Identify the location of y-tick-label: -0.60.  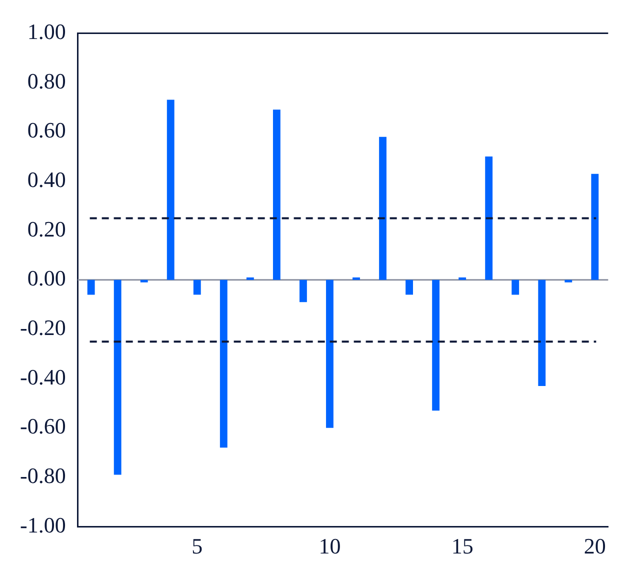
(43, 426).